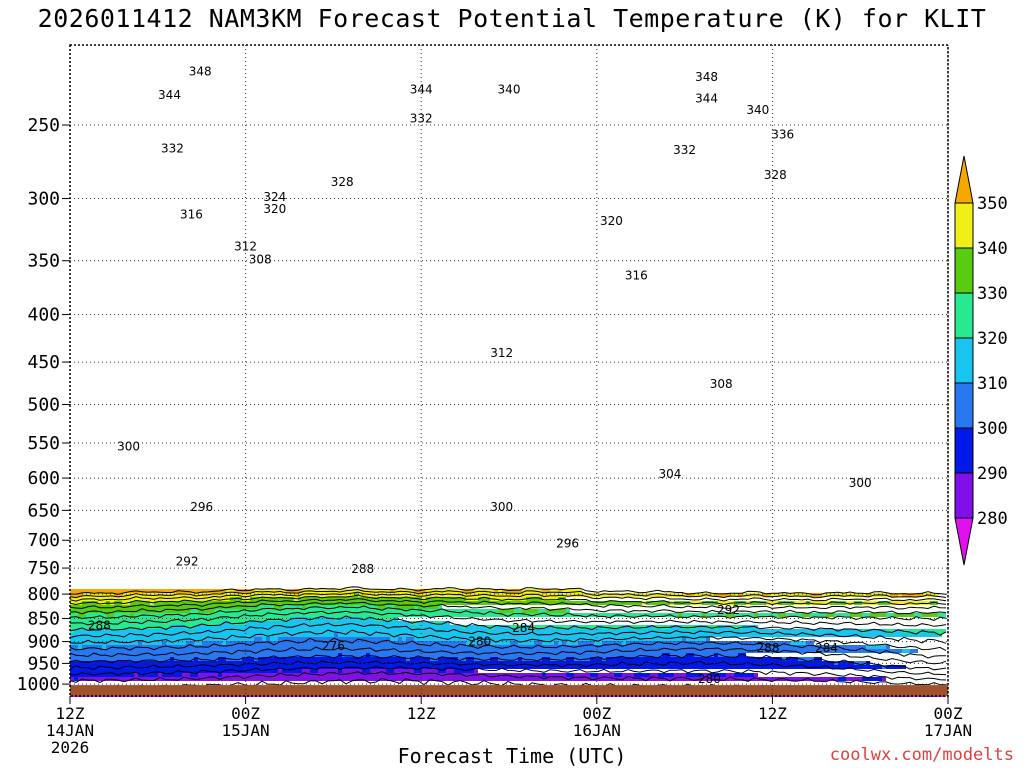 This screenshot has width=1024, height=768. Describe the element at coordinates (43, 125) in the screenshot. I see `y-tick-label: 250` at that location.